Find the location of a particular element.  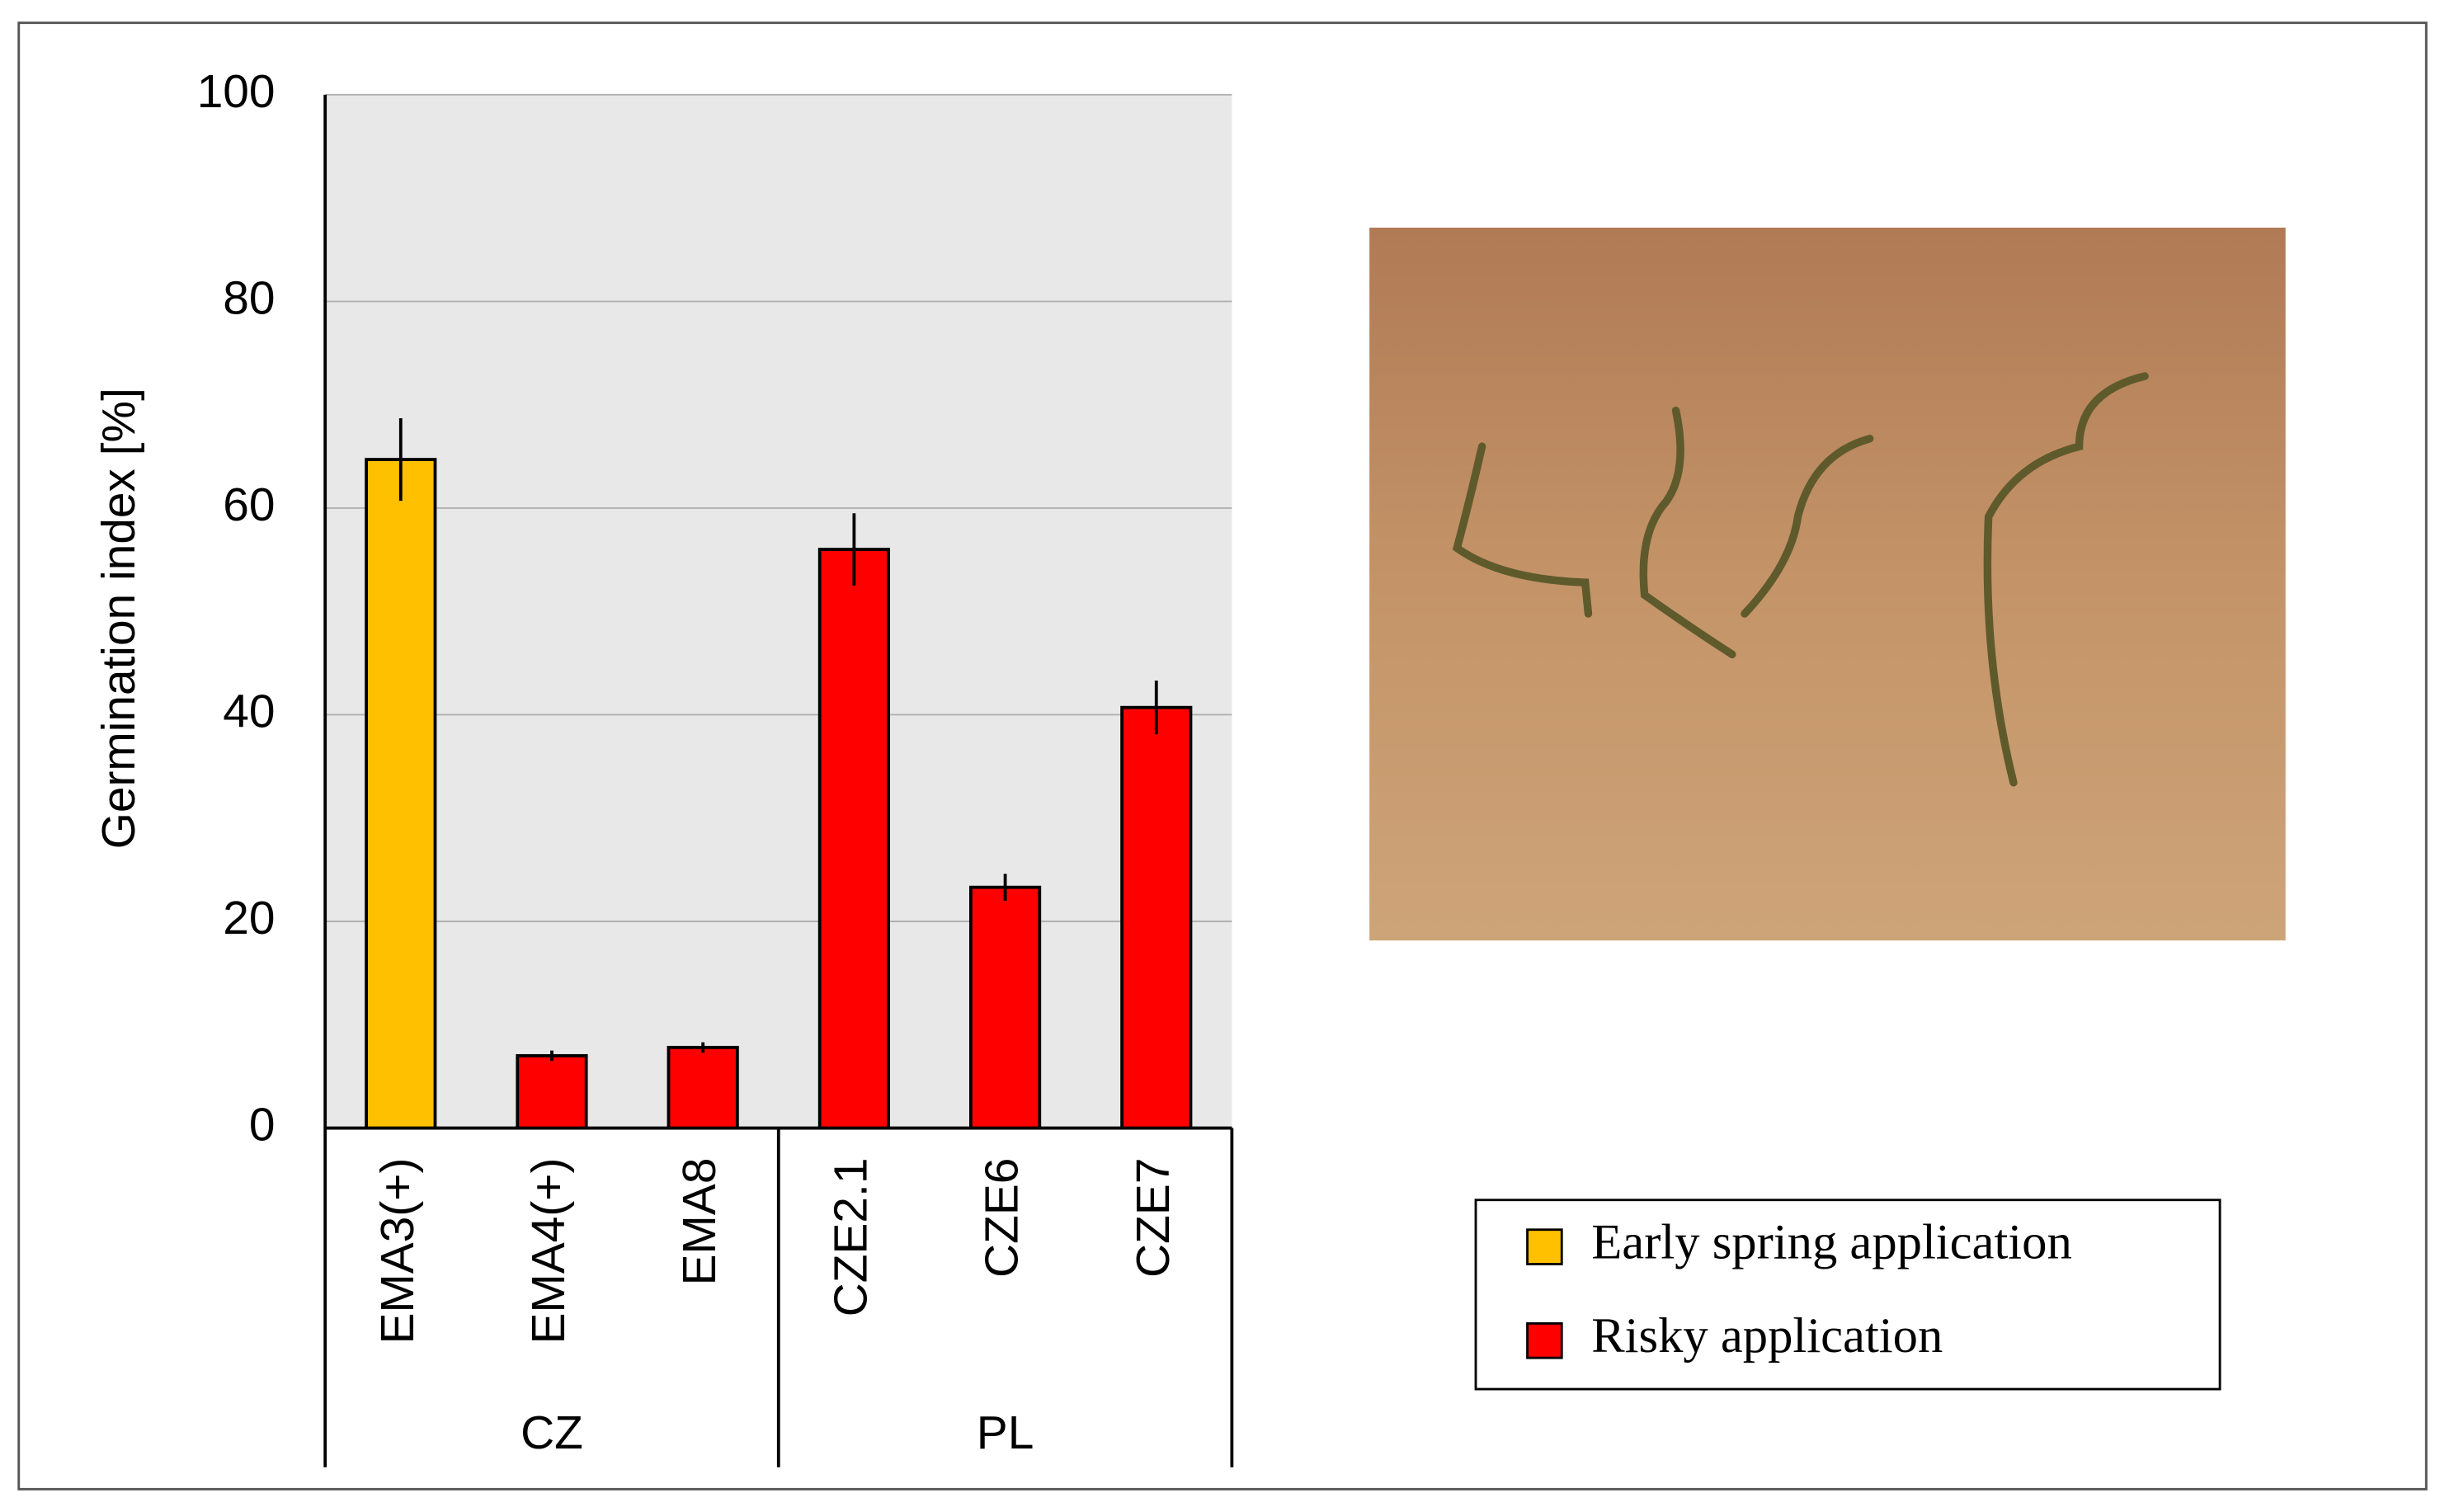

y-tick-label: 80 is located at coordinates (249, 298).